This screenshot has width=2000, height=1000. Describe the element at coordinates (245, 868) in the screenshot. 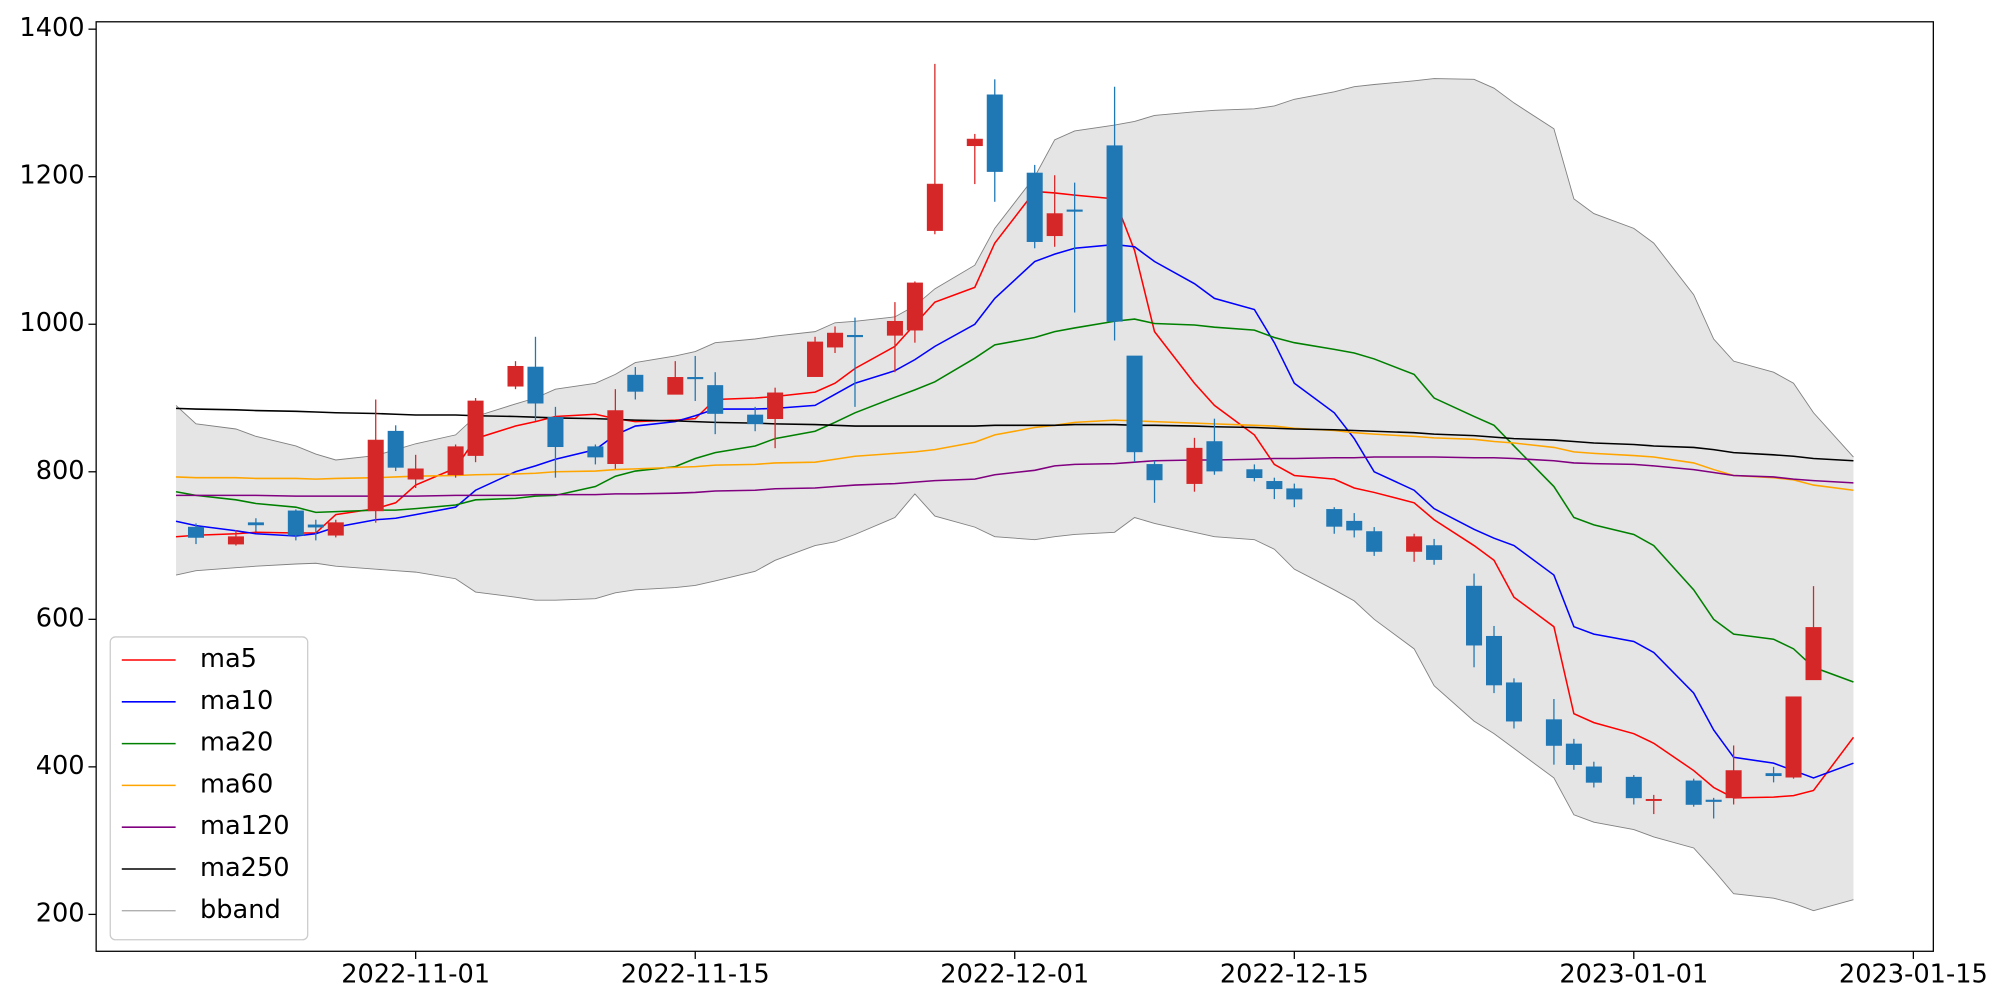

I see `legend-label: ma250` at that location.